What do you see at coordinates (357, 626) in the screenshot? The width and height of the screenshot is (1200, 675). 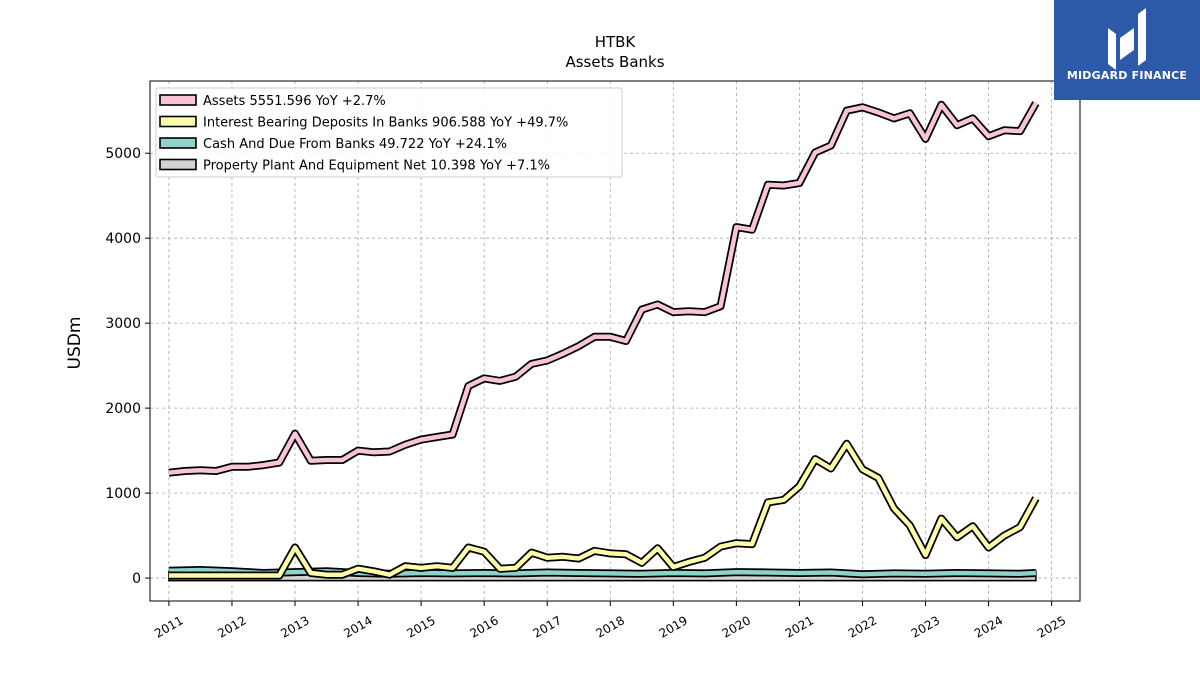 I see `x-tick-label: 2014` at bounding box center [357, 626].